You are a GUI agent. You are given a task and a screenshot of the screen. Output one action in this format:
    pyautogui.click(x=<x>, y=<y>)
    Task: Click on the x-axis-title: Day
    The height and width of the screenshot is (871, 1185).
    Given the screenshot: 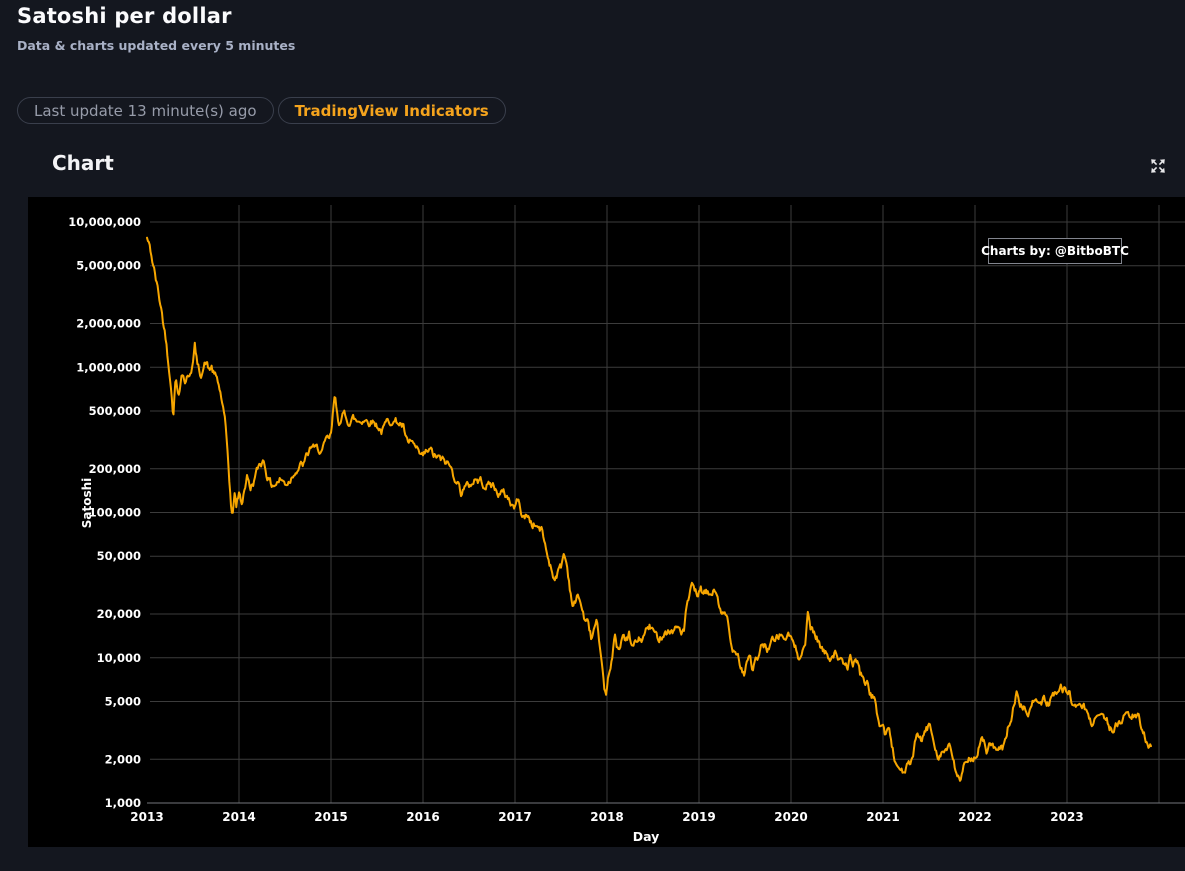 What is the action you would take?
    pyautogui.click(x=646, y=836)
    